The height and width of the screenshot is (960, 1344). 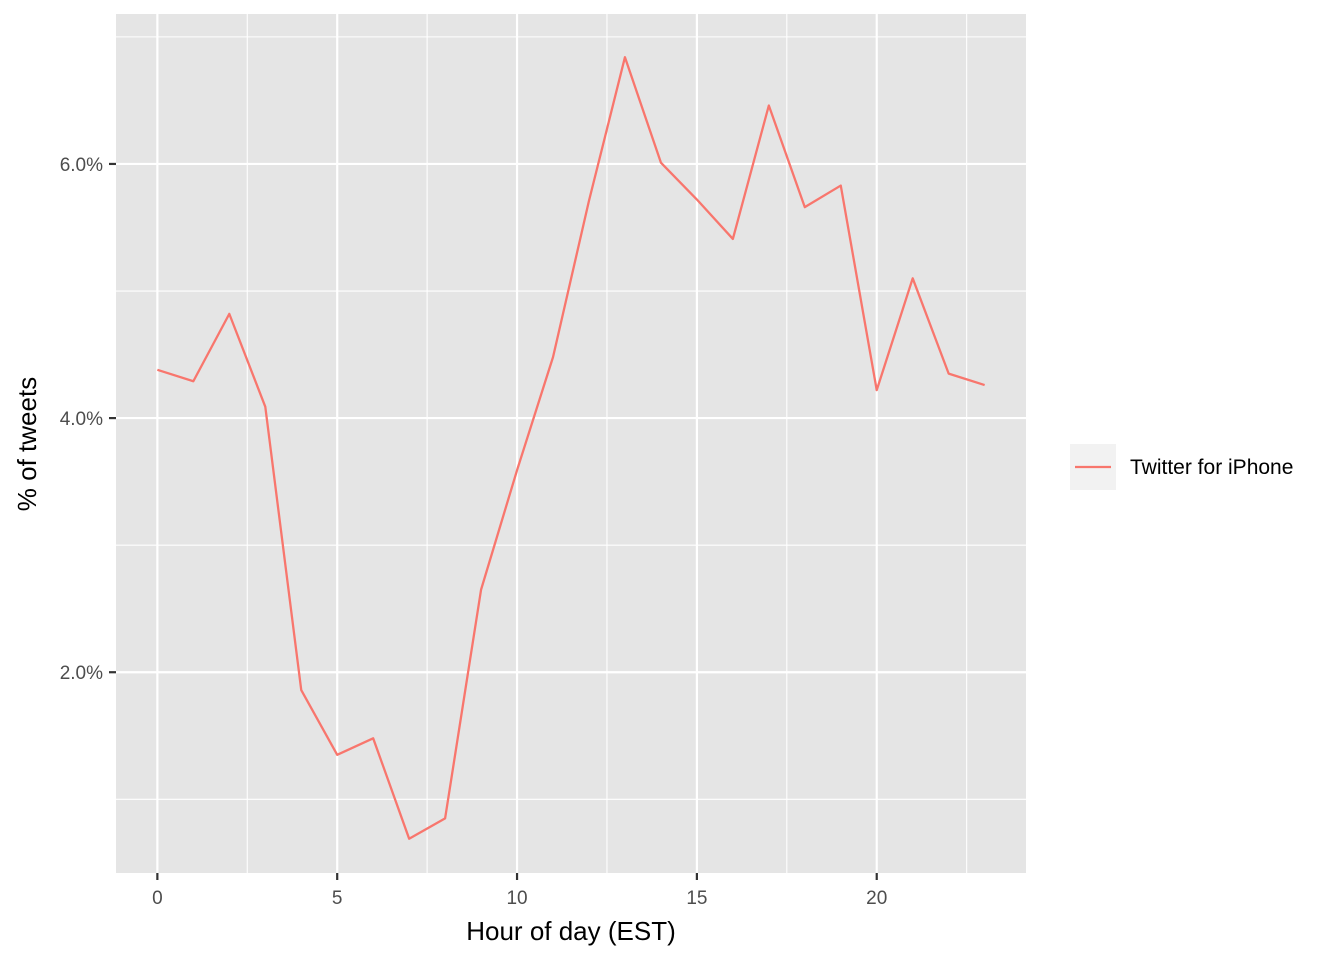 What do you see at coordinates (571, 931) in the screenshot?
I see `x-axis-title: Hour of day (EST)` at bounding box center [571, 931].